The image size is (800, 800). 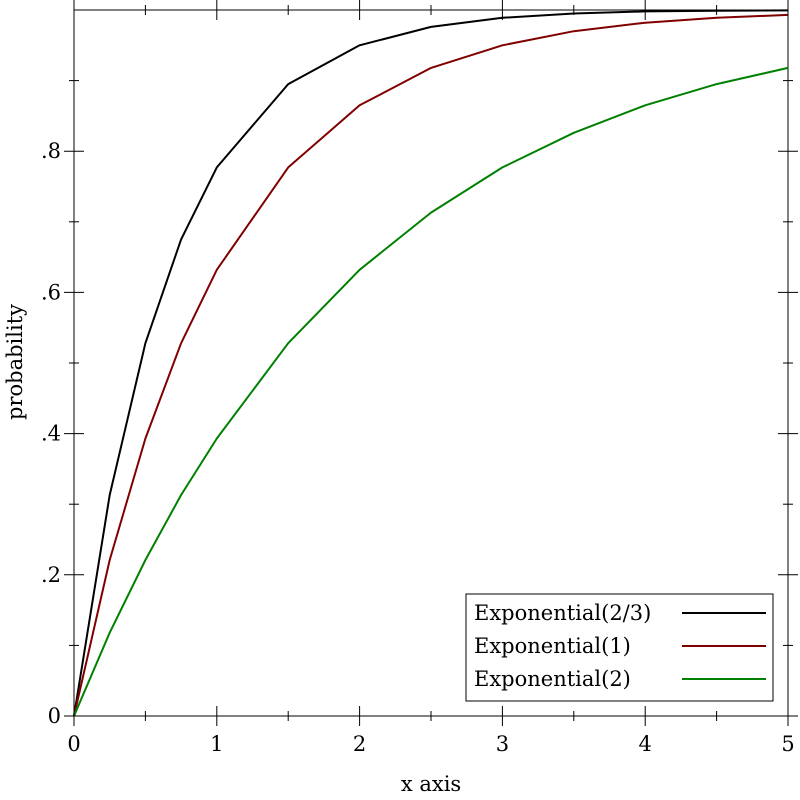 I want to click on y-tick-label: .4, so click(x=51, y=434).